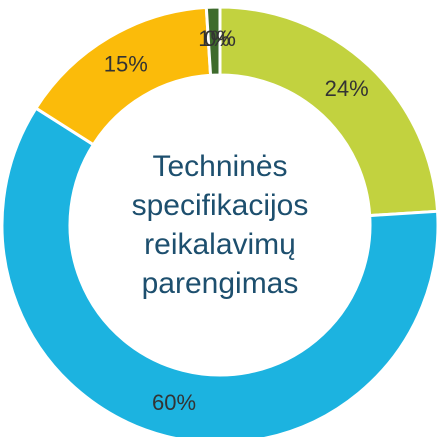 The height and width of the screenshot is (437, 441). What do you see at coordinates (126, 64) in the screenshot?
I see `data-label: 15%` at bounding box center [126, 64].